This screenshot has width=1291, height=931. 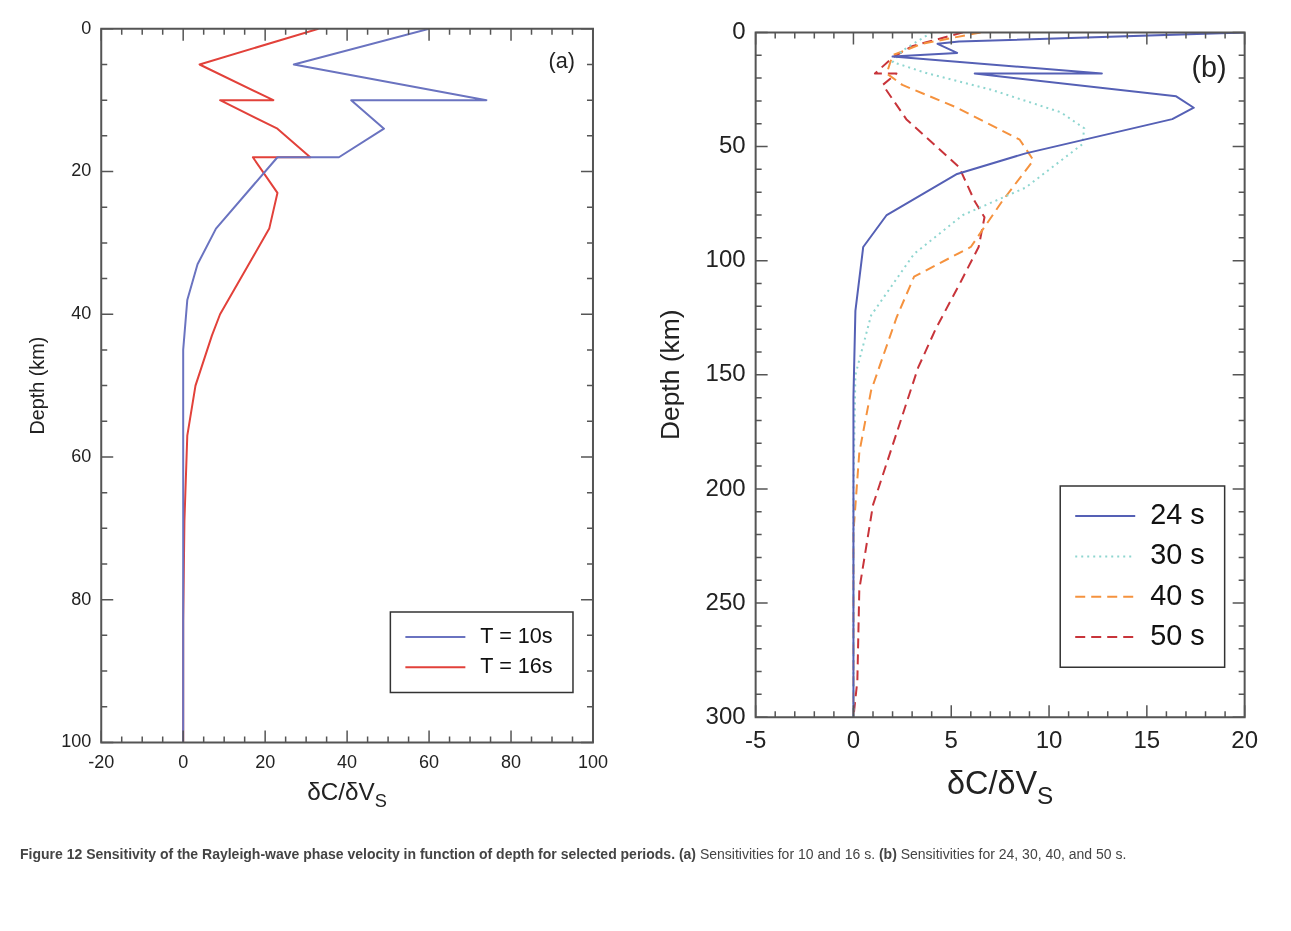 I want to click on legend-label: 30 s, so click(x=1177, y=554).